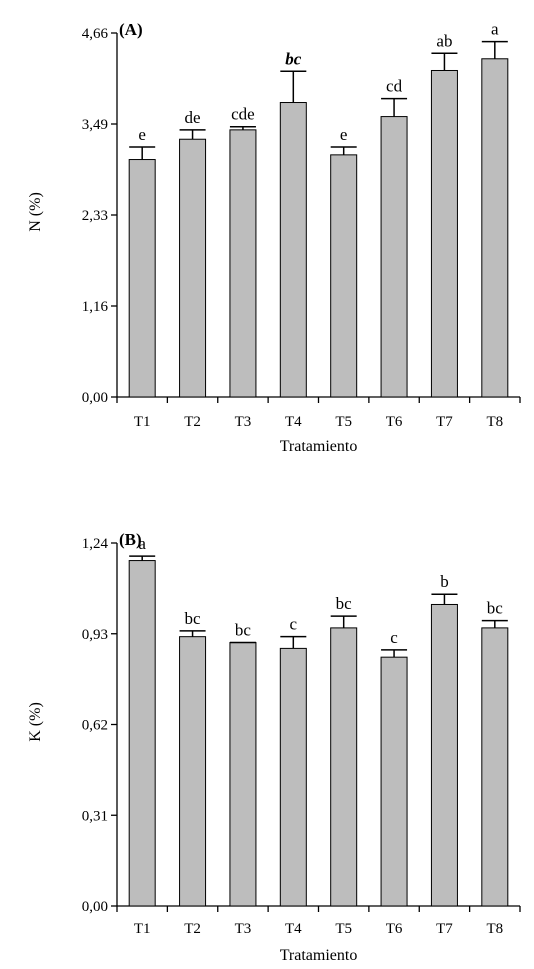  What do you see at coordinates (131, 29) in the screenshot?
I see `panel-label: (A)` at bounding box center [131, 29].